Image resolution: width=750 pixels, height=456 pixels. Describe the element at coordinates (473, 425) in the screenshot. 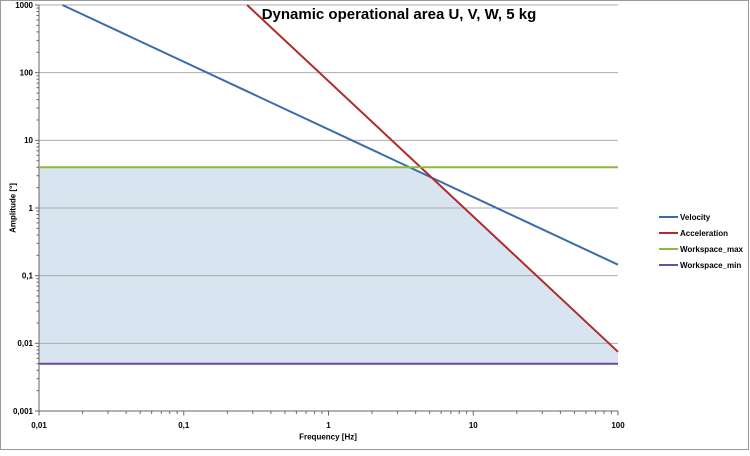

I see `x-tick-label: 10` at that location.